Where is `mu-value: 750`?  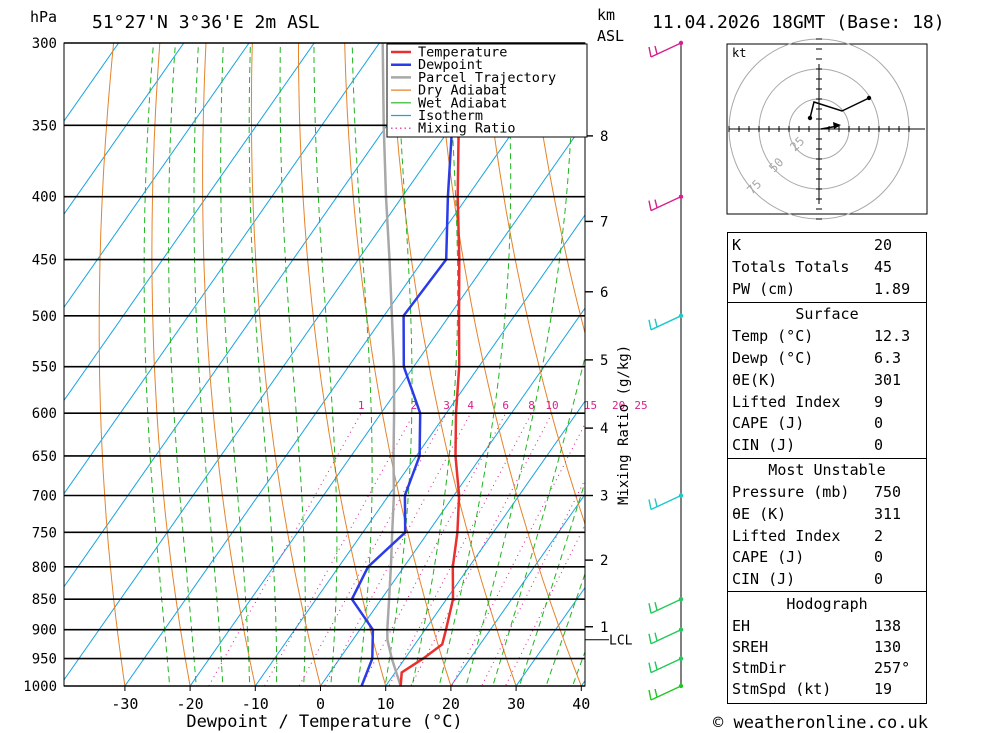
mu-value: 750 is located at coordinates (888, 492).